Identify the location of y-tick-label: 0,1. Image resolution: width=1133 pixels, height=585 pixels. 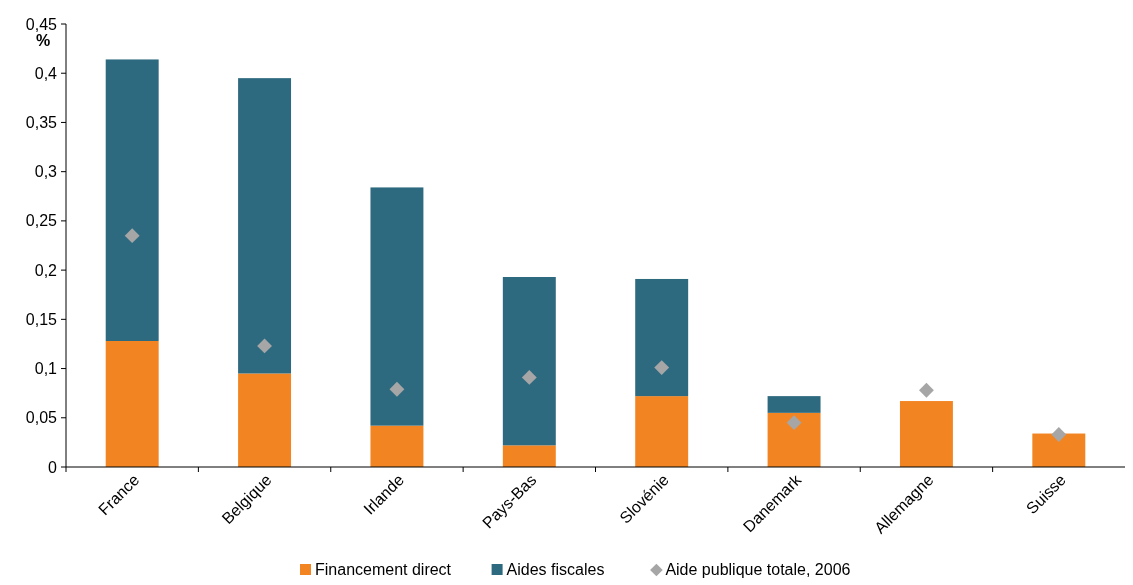
(46, 369).